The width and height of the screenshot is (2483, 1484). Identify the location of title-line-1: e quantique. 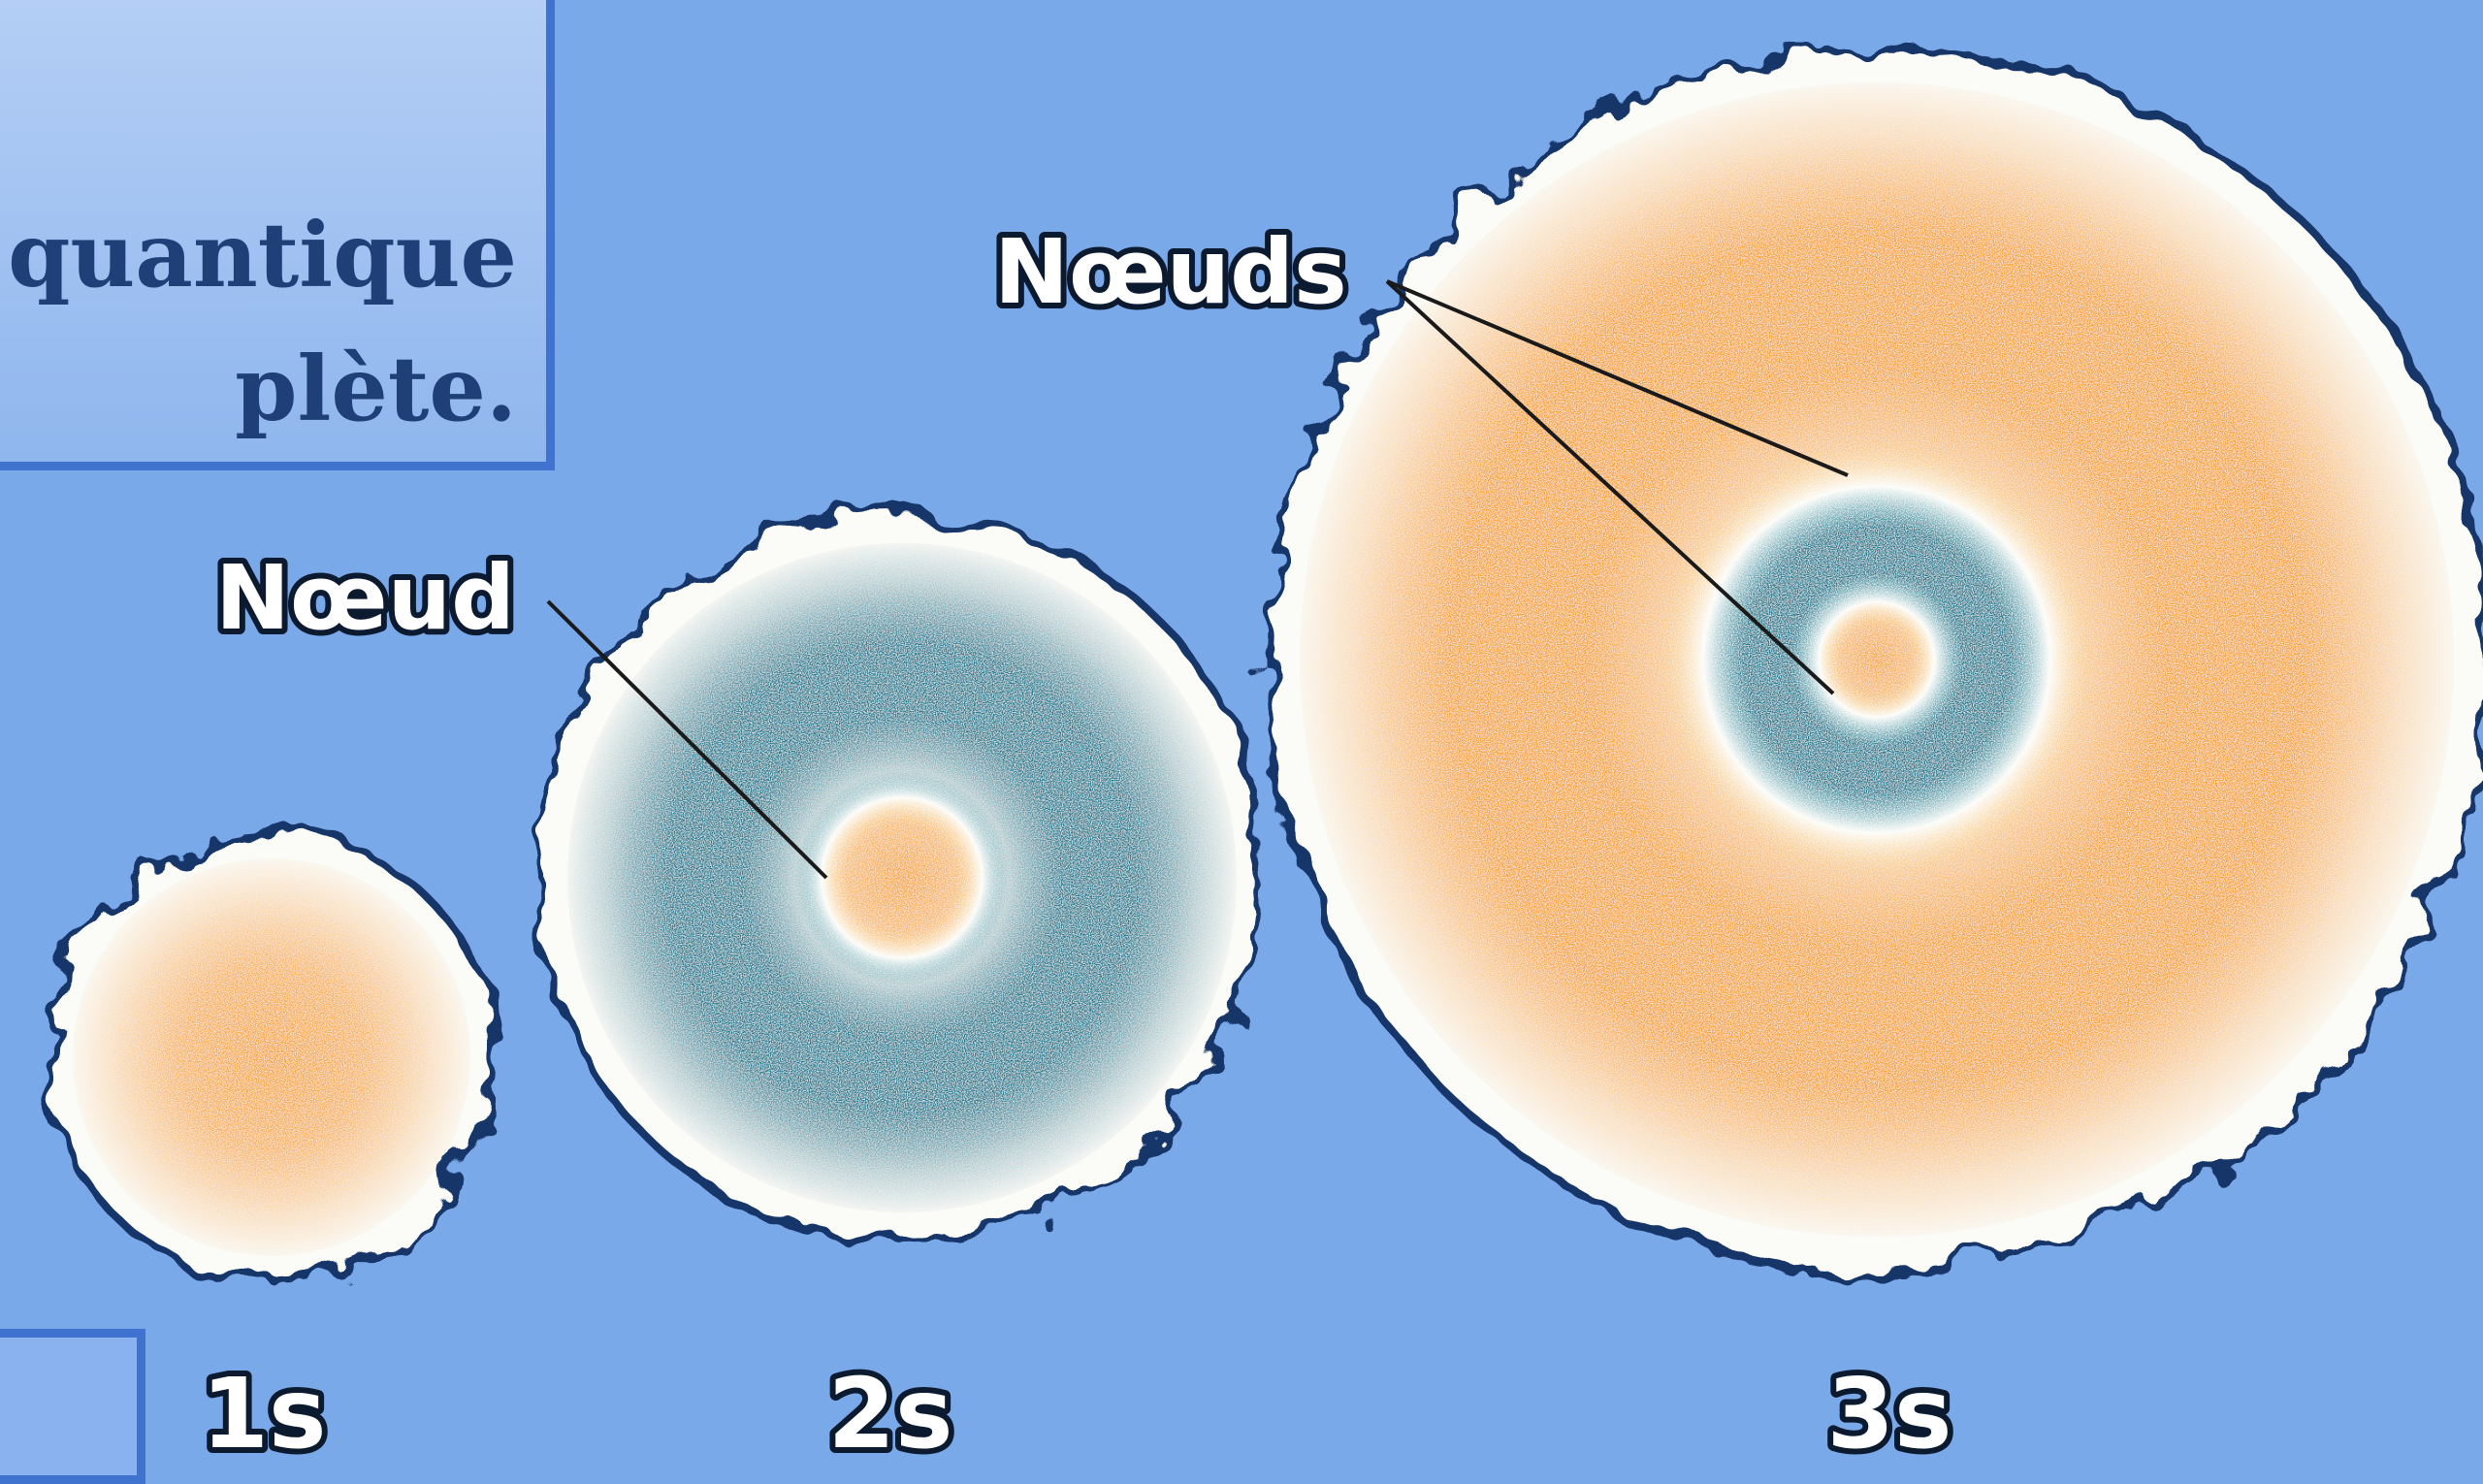
(259, 255).